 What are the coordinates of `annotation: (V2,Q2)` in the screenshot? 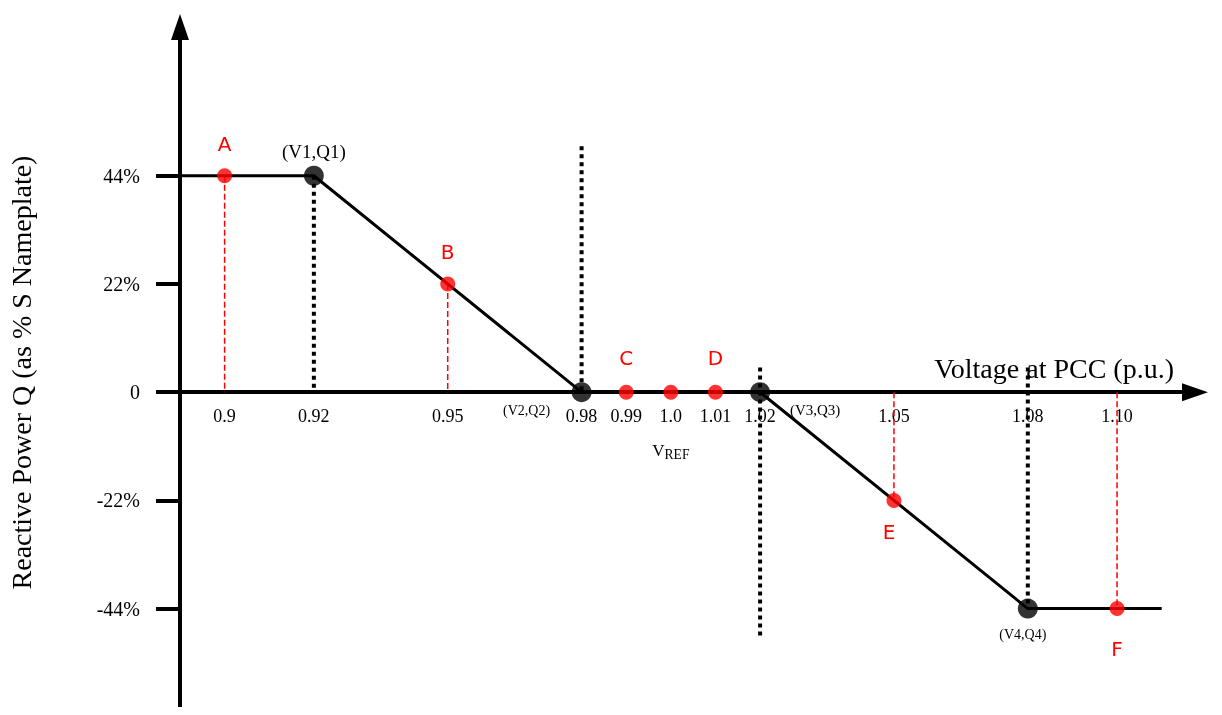 It's located at (527, 410).